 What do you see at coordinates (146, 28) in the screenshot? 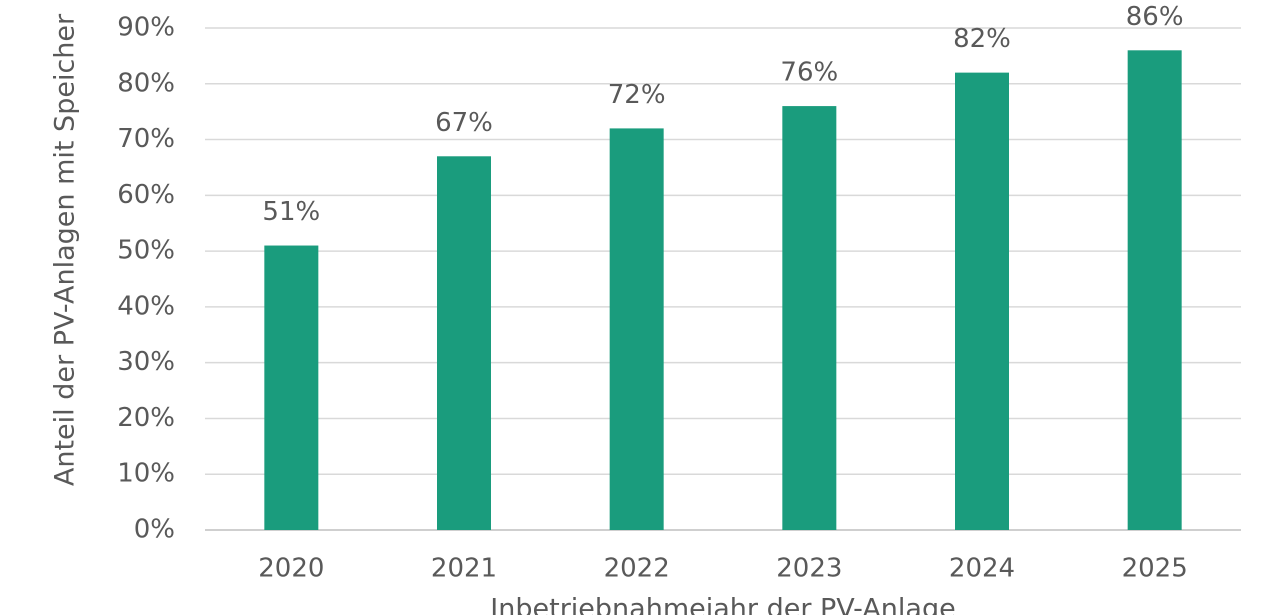
I see `y-tick-label: 90%` at bounding box center [146, 28].